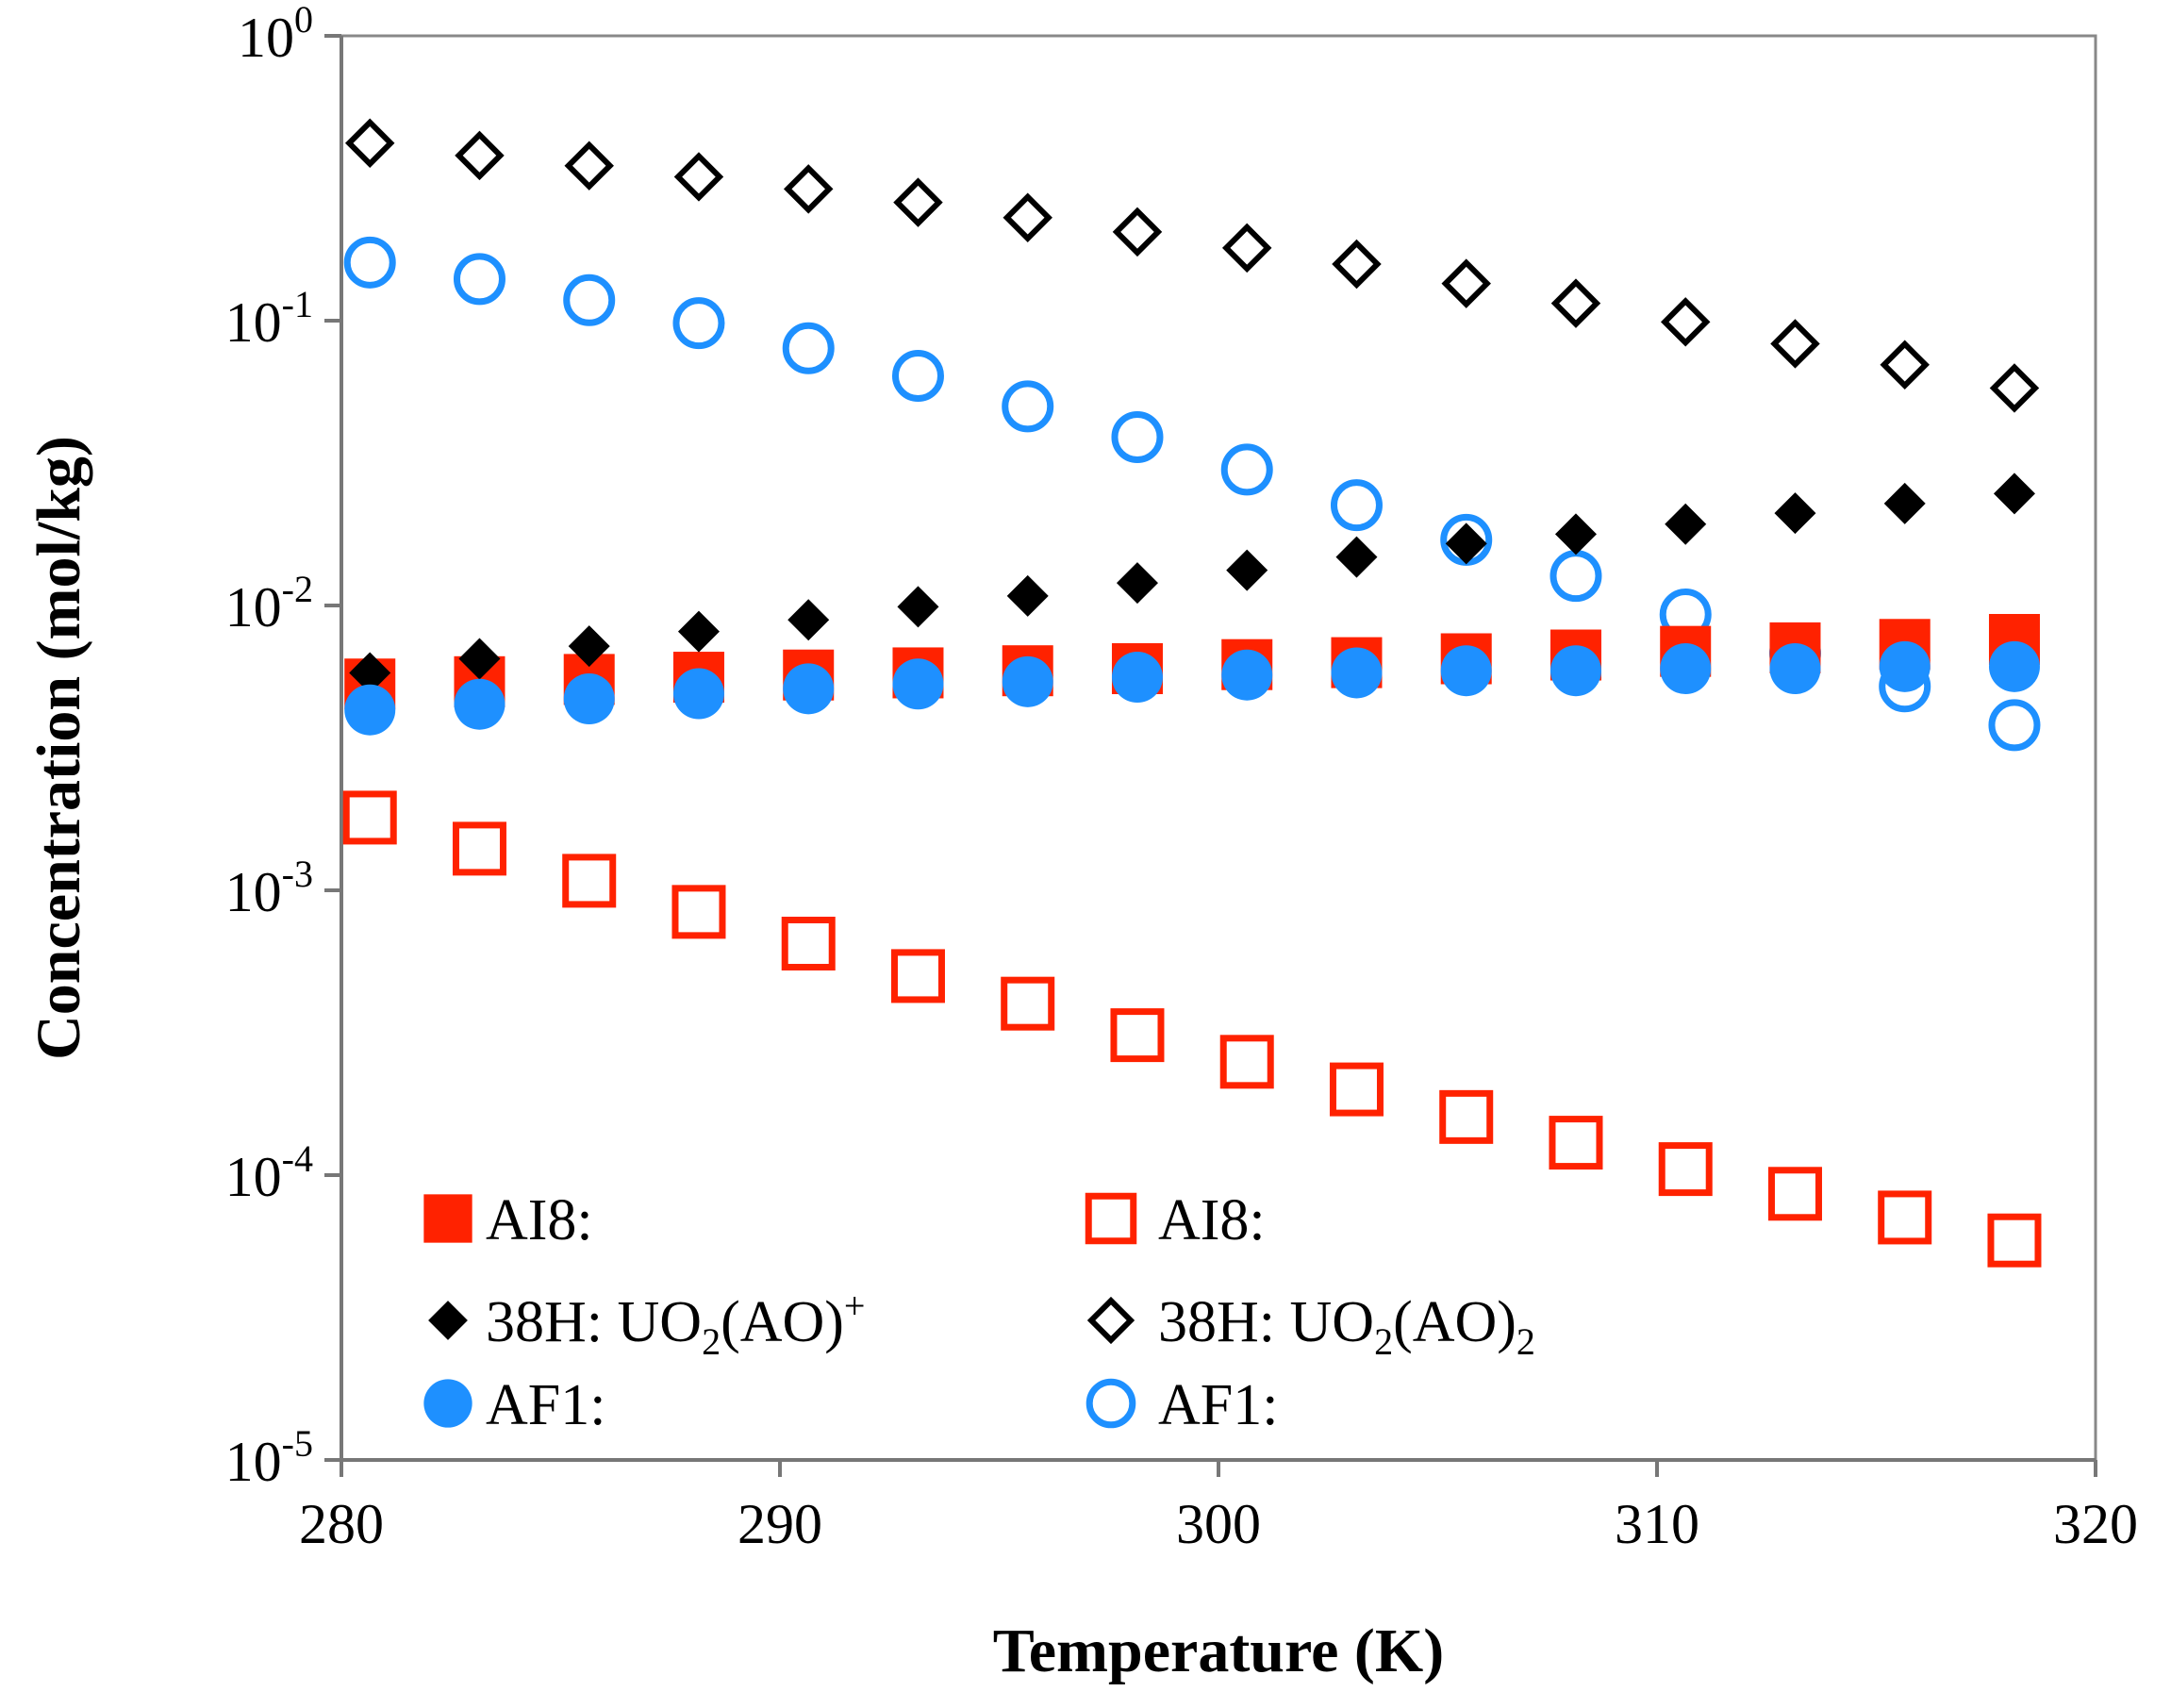 This screenshot has height=1708, width=2171. What do you see at coordinates (275, 34) in the screenshot?
I see `y-tick-label: 10⁰` at bounding box center [275, 34].